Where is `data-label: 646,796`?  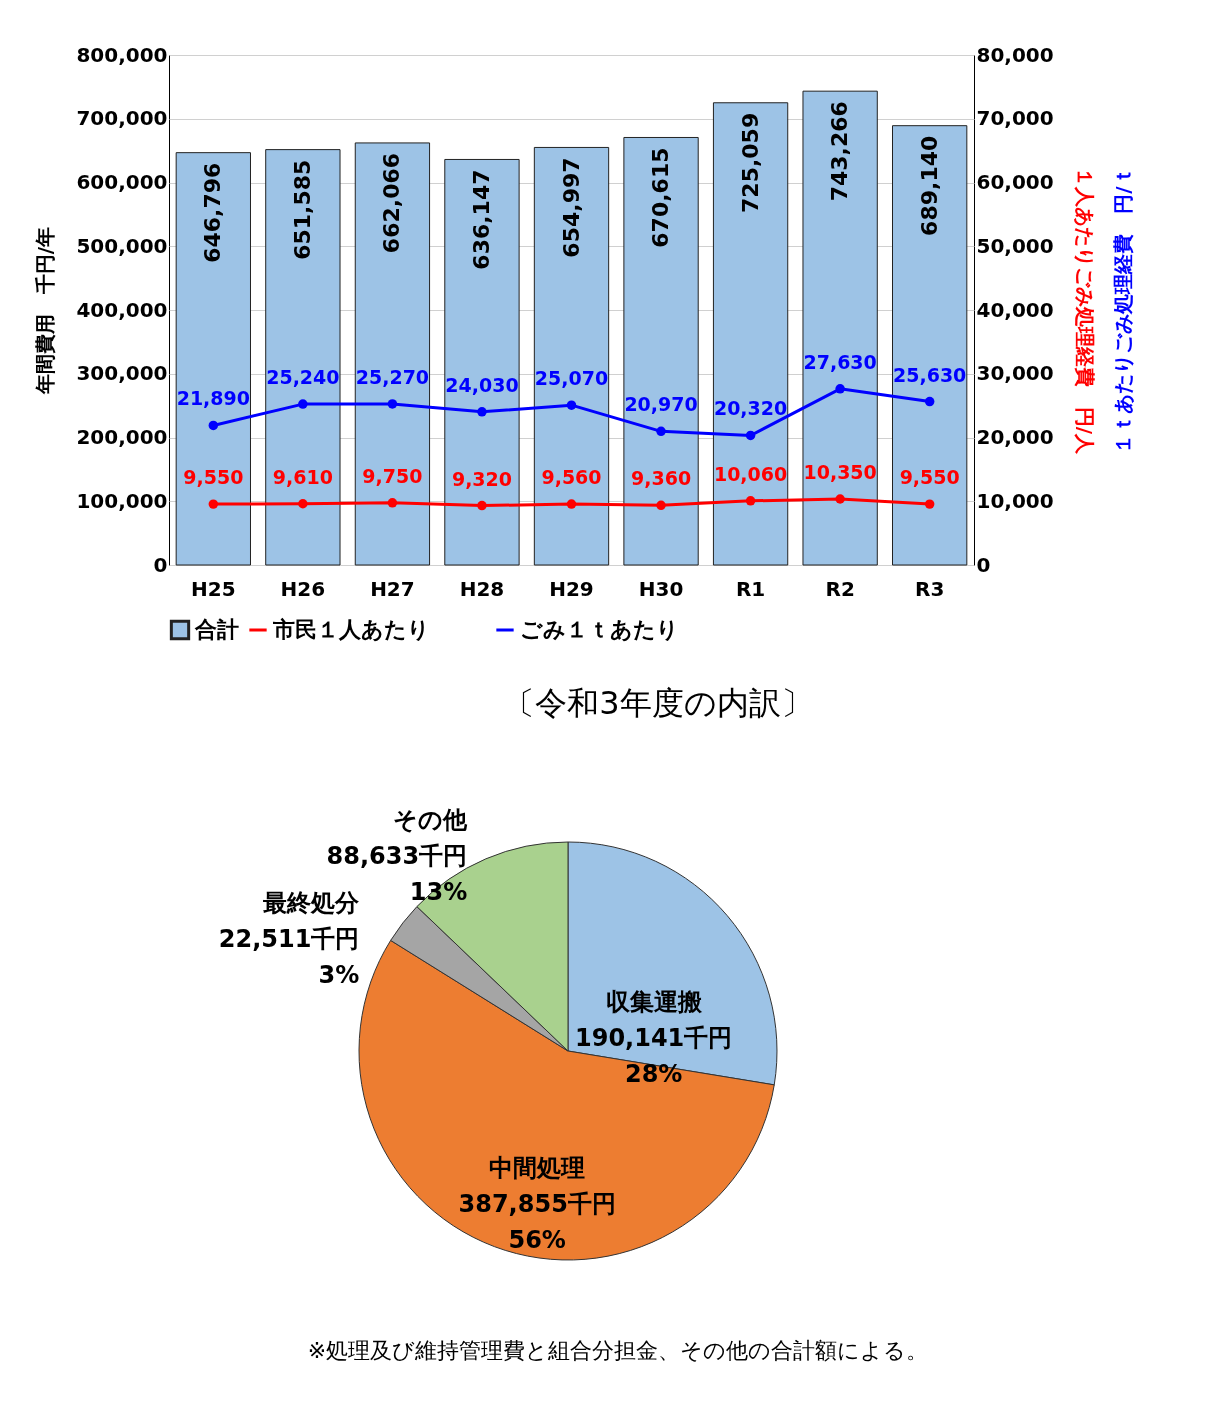 data-label: 646,796 is located at coordinates (213, 212).